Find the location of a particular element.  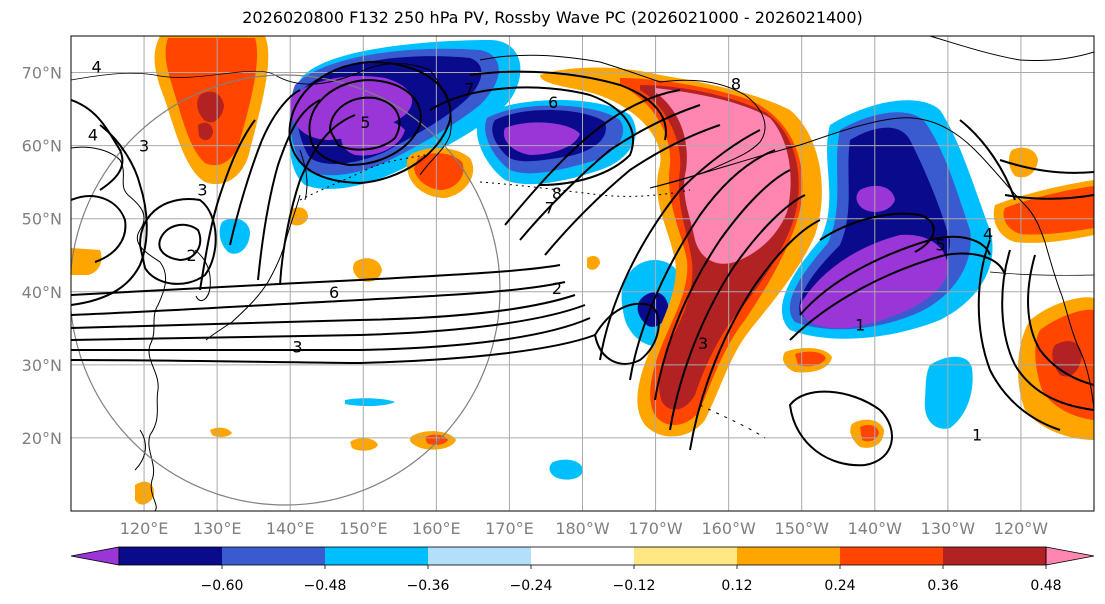

colorbar-extend-max is located at coordinates (1070, 556).